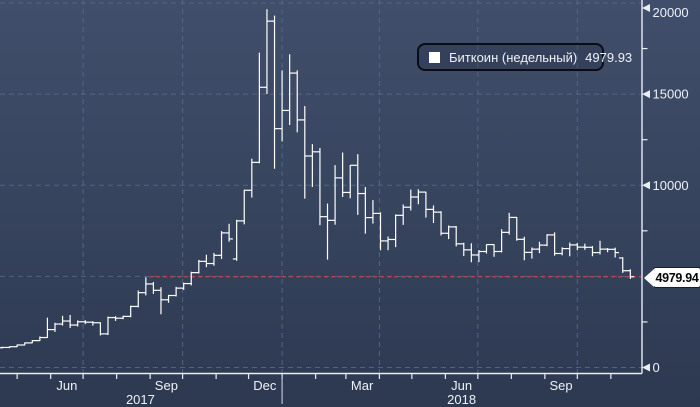  What do you see at coordinates (513, 57) in the screenshot?
I see `legend-series-label: Биткоин (недельный)` at bounding box center [513, 57].